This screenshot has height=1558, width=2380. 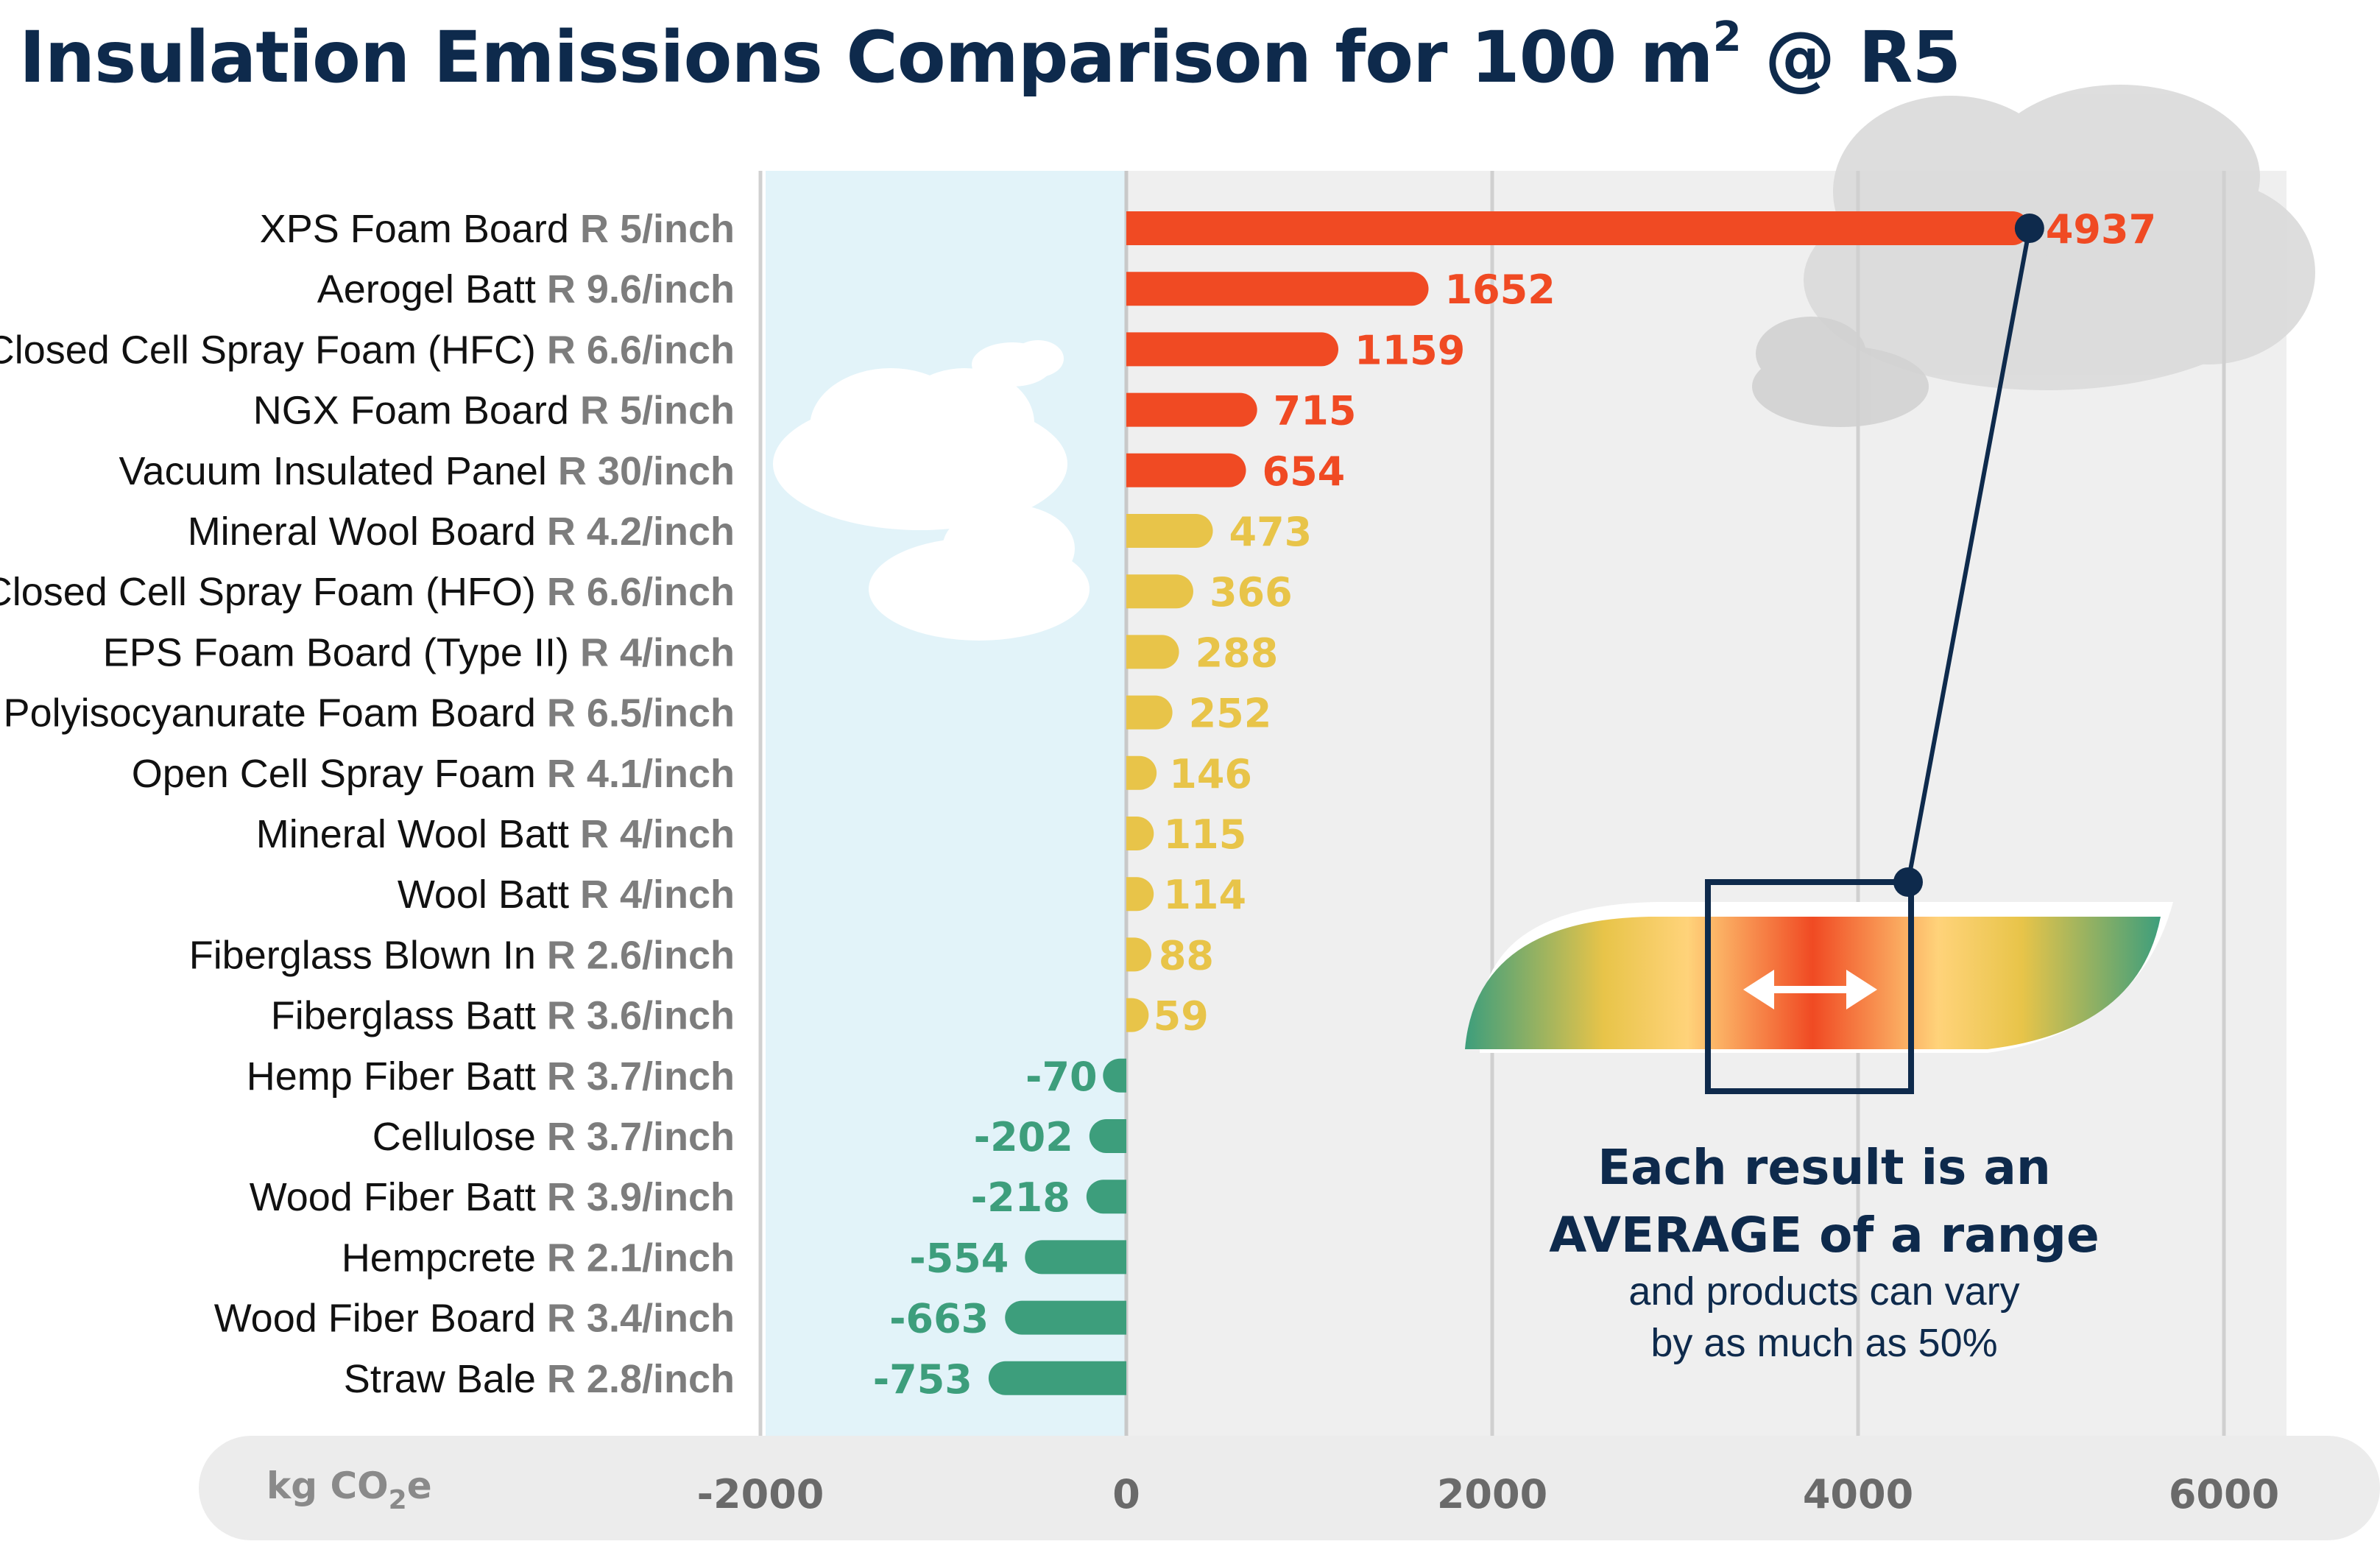 What do you see at coordinates (420, 229) in the screenshot?
I see `category-name: XPS Foam Board` at bounding box center [420, 229].